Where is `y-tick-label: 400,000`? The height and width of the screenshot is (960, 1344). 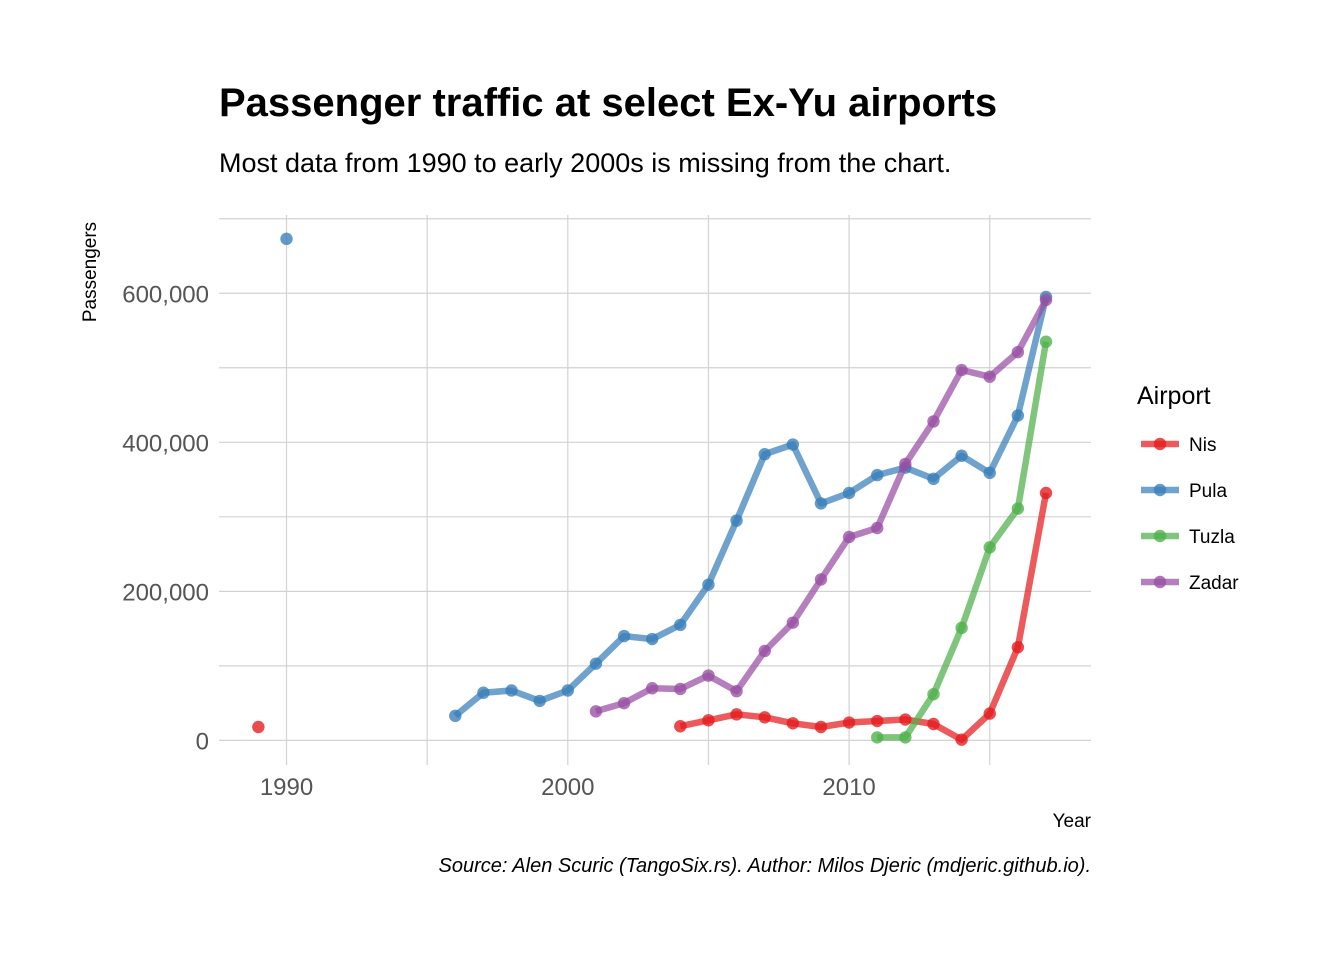 y-tick-label: 400,000 is located at coordinates (165, 443).